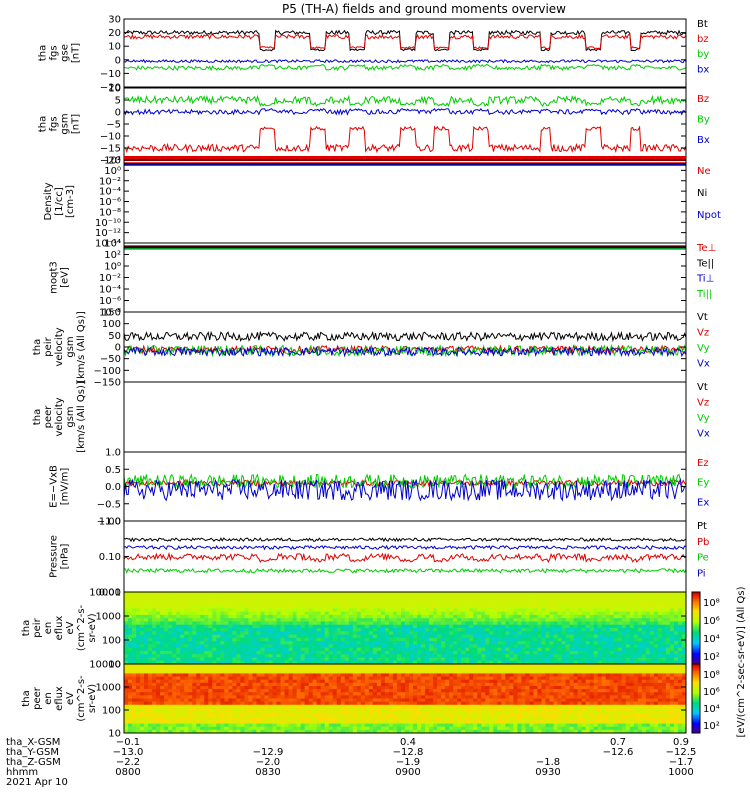 The image size is (750, 800). Describe the element at coordinates (109, 504) in the screenshot. I see `ytick-label: −0.5` at that location.